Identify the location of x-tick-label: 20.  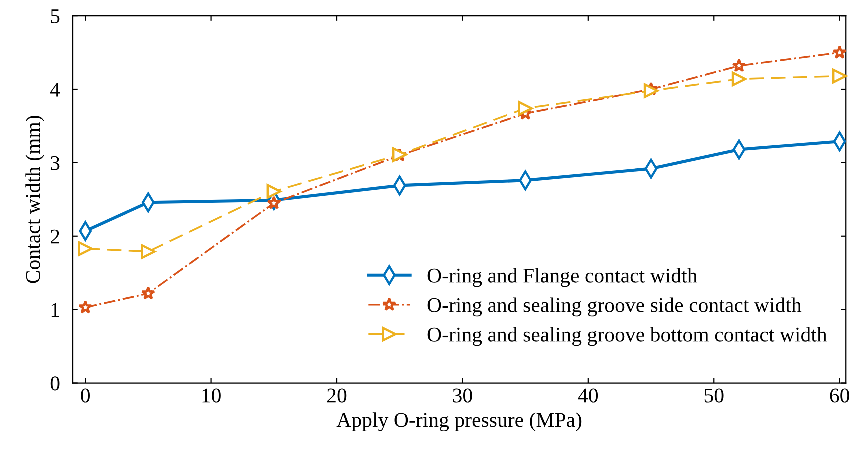
(337, 395).